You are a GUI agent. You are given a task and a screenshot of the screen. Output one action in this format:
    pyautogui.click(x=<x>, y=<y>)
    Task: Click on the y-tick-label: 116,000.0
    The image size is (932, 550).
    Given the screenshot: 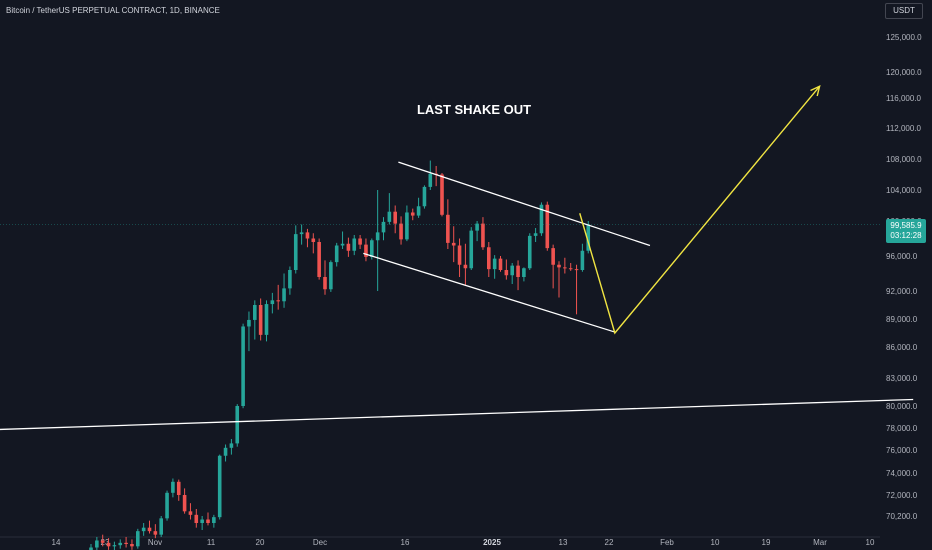 What is the action you would take?
    pyautogui.click(x=904, y=98)
    